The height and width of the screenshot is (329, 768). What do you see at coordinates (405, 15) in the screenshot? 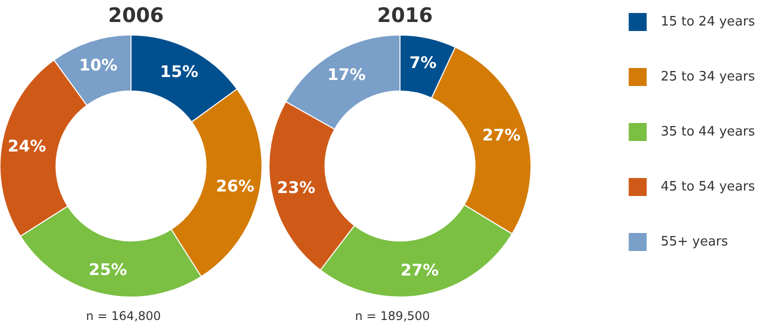
I see `chart-title: 2016` at bounding box center [405, 15].